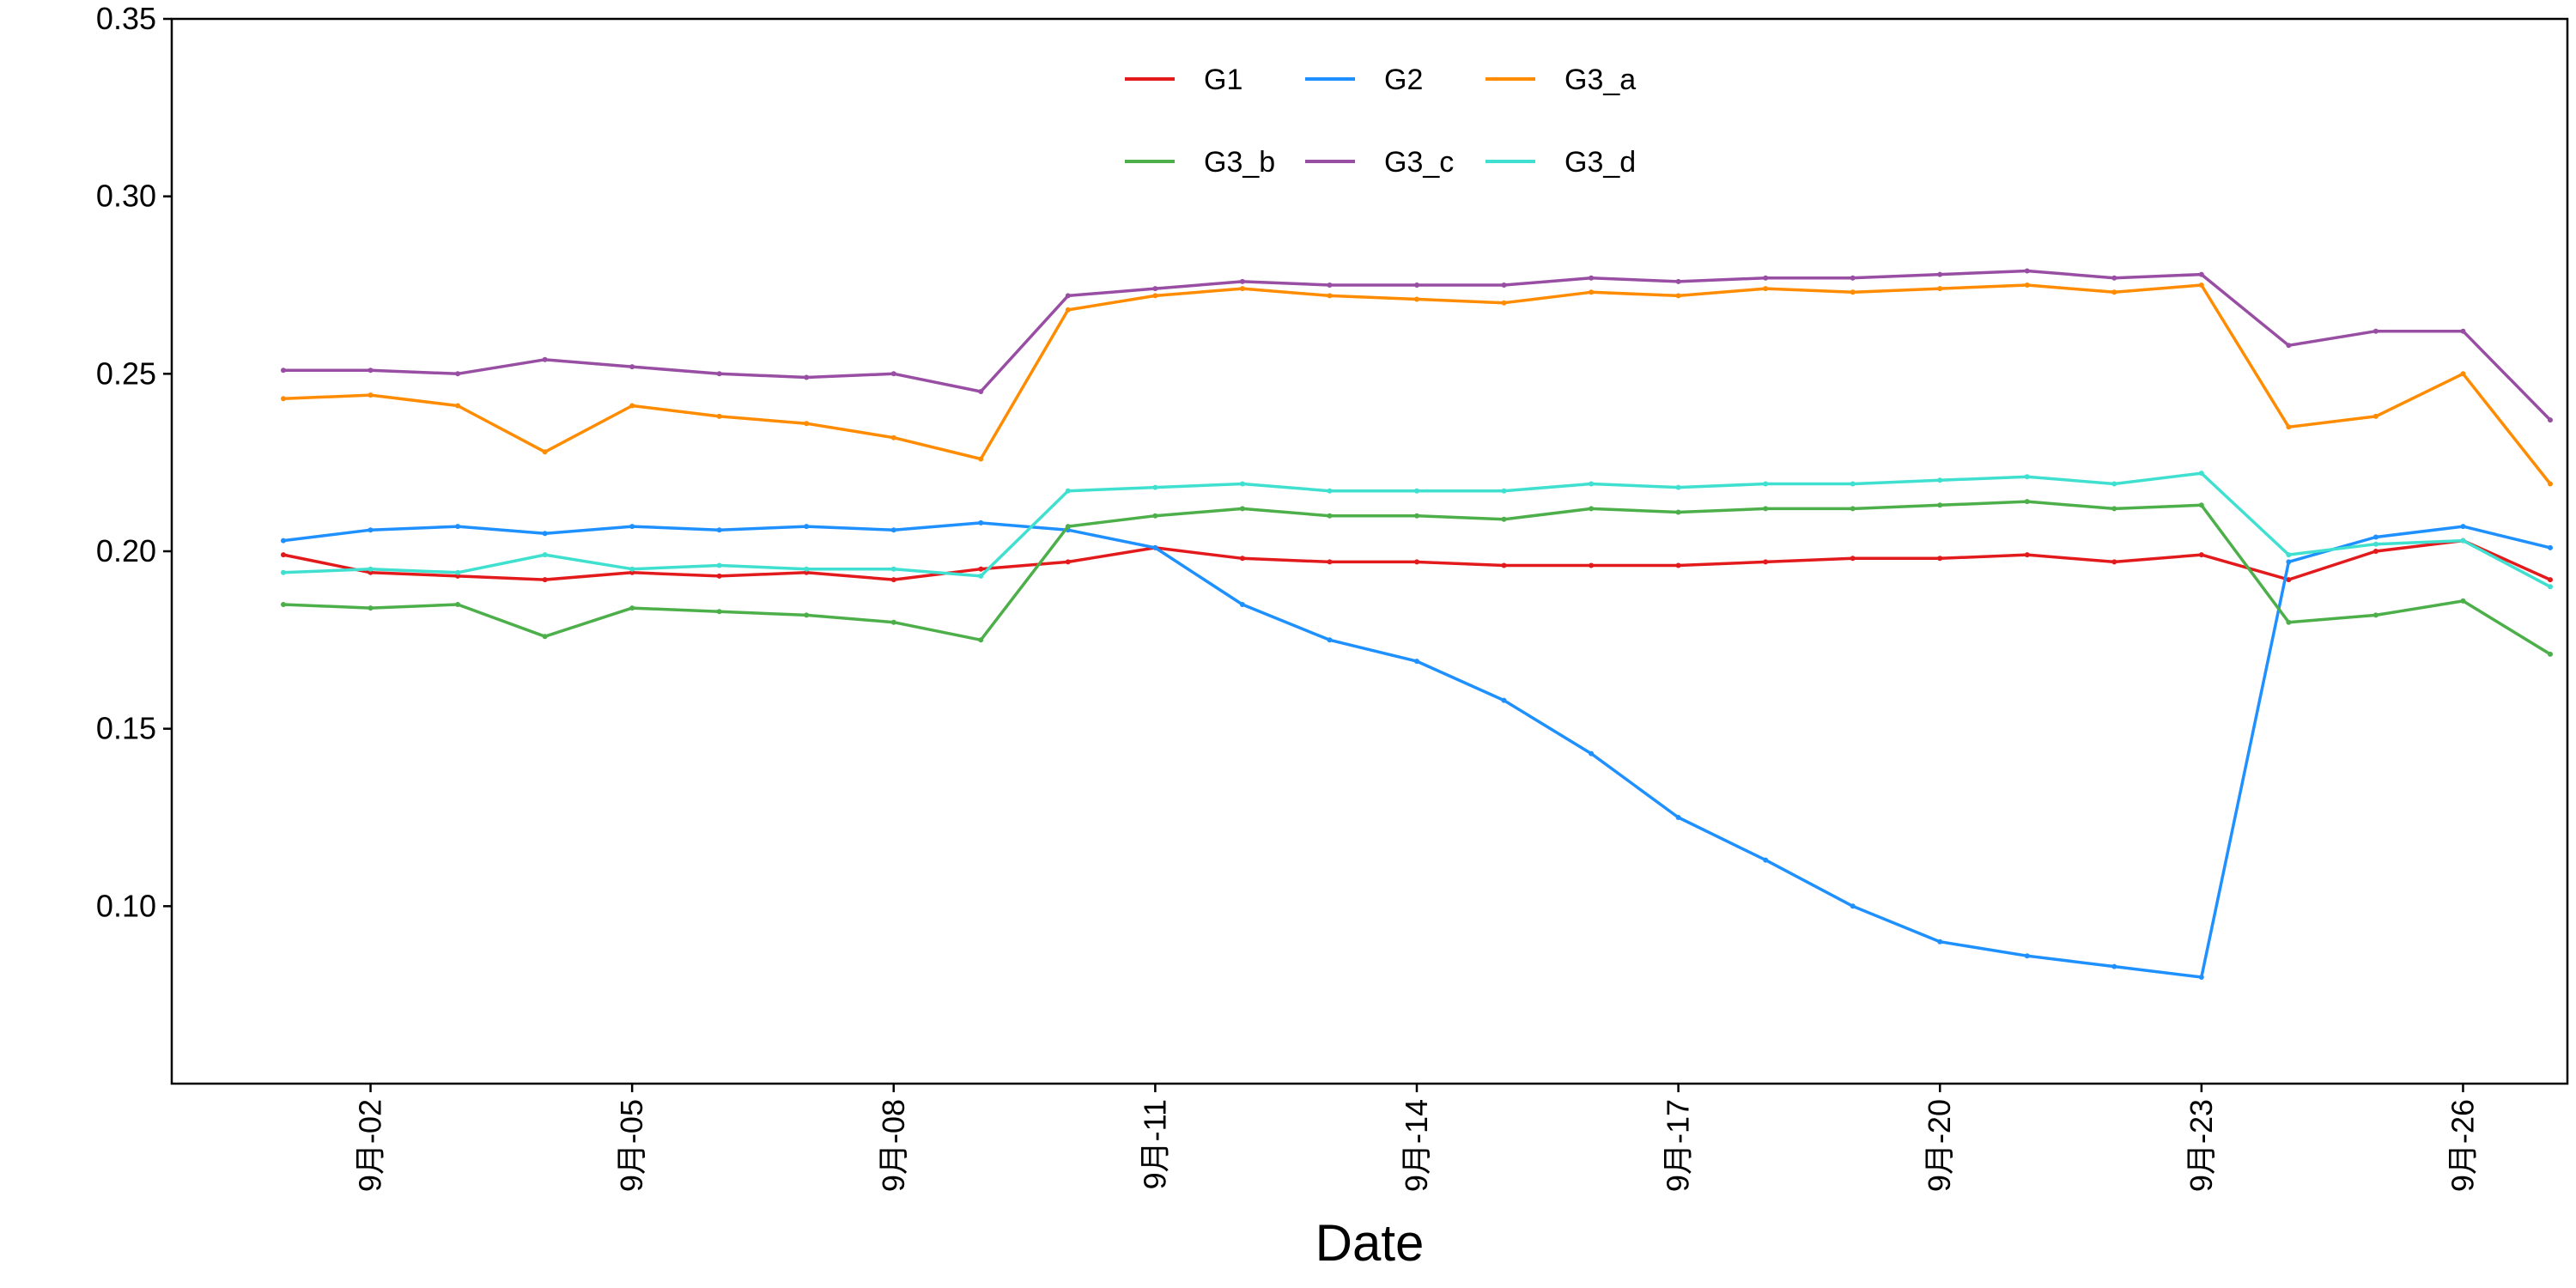 The width and height of the screenshot is (2576, 1288). I want to click on x-tick-label: 9月-23, so click(2201, 1145).